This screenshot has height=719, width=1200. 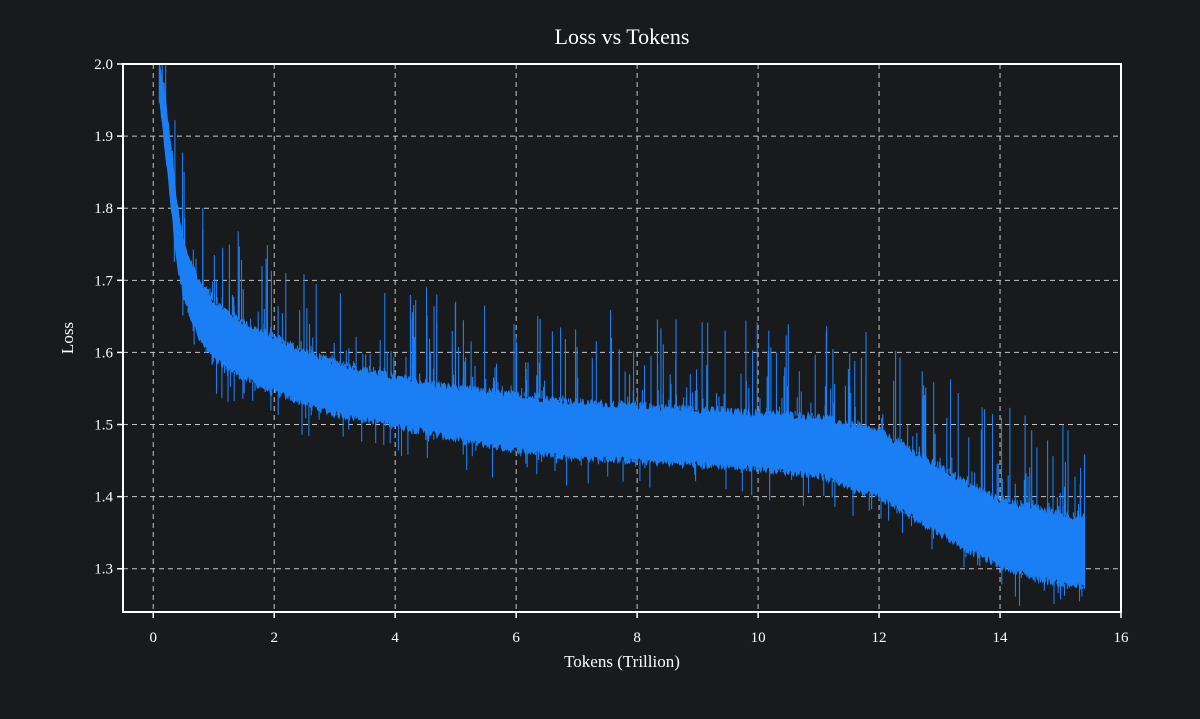 I want to click on x-tick-label: 8, so click(x=637, y=638).